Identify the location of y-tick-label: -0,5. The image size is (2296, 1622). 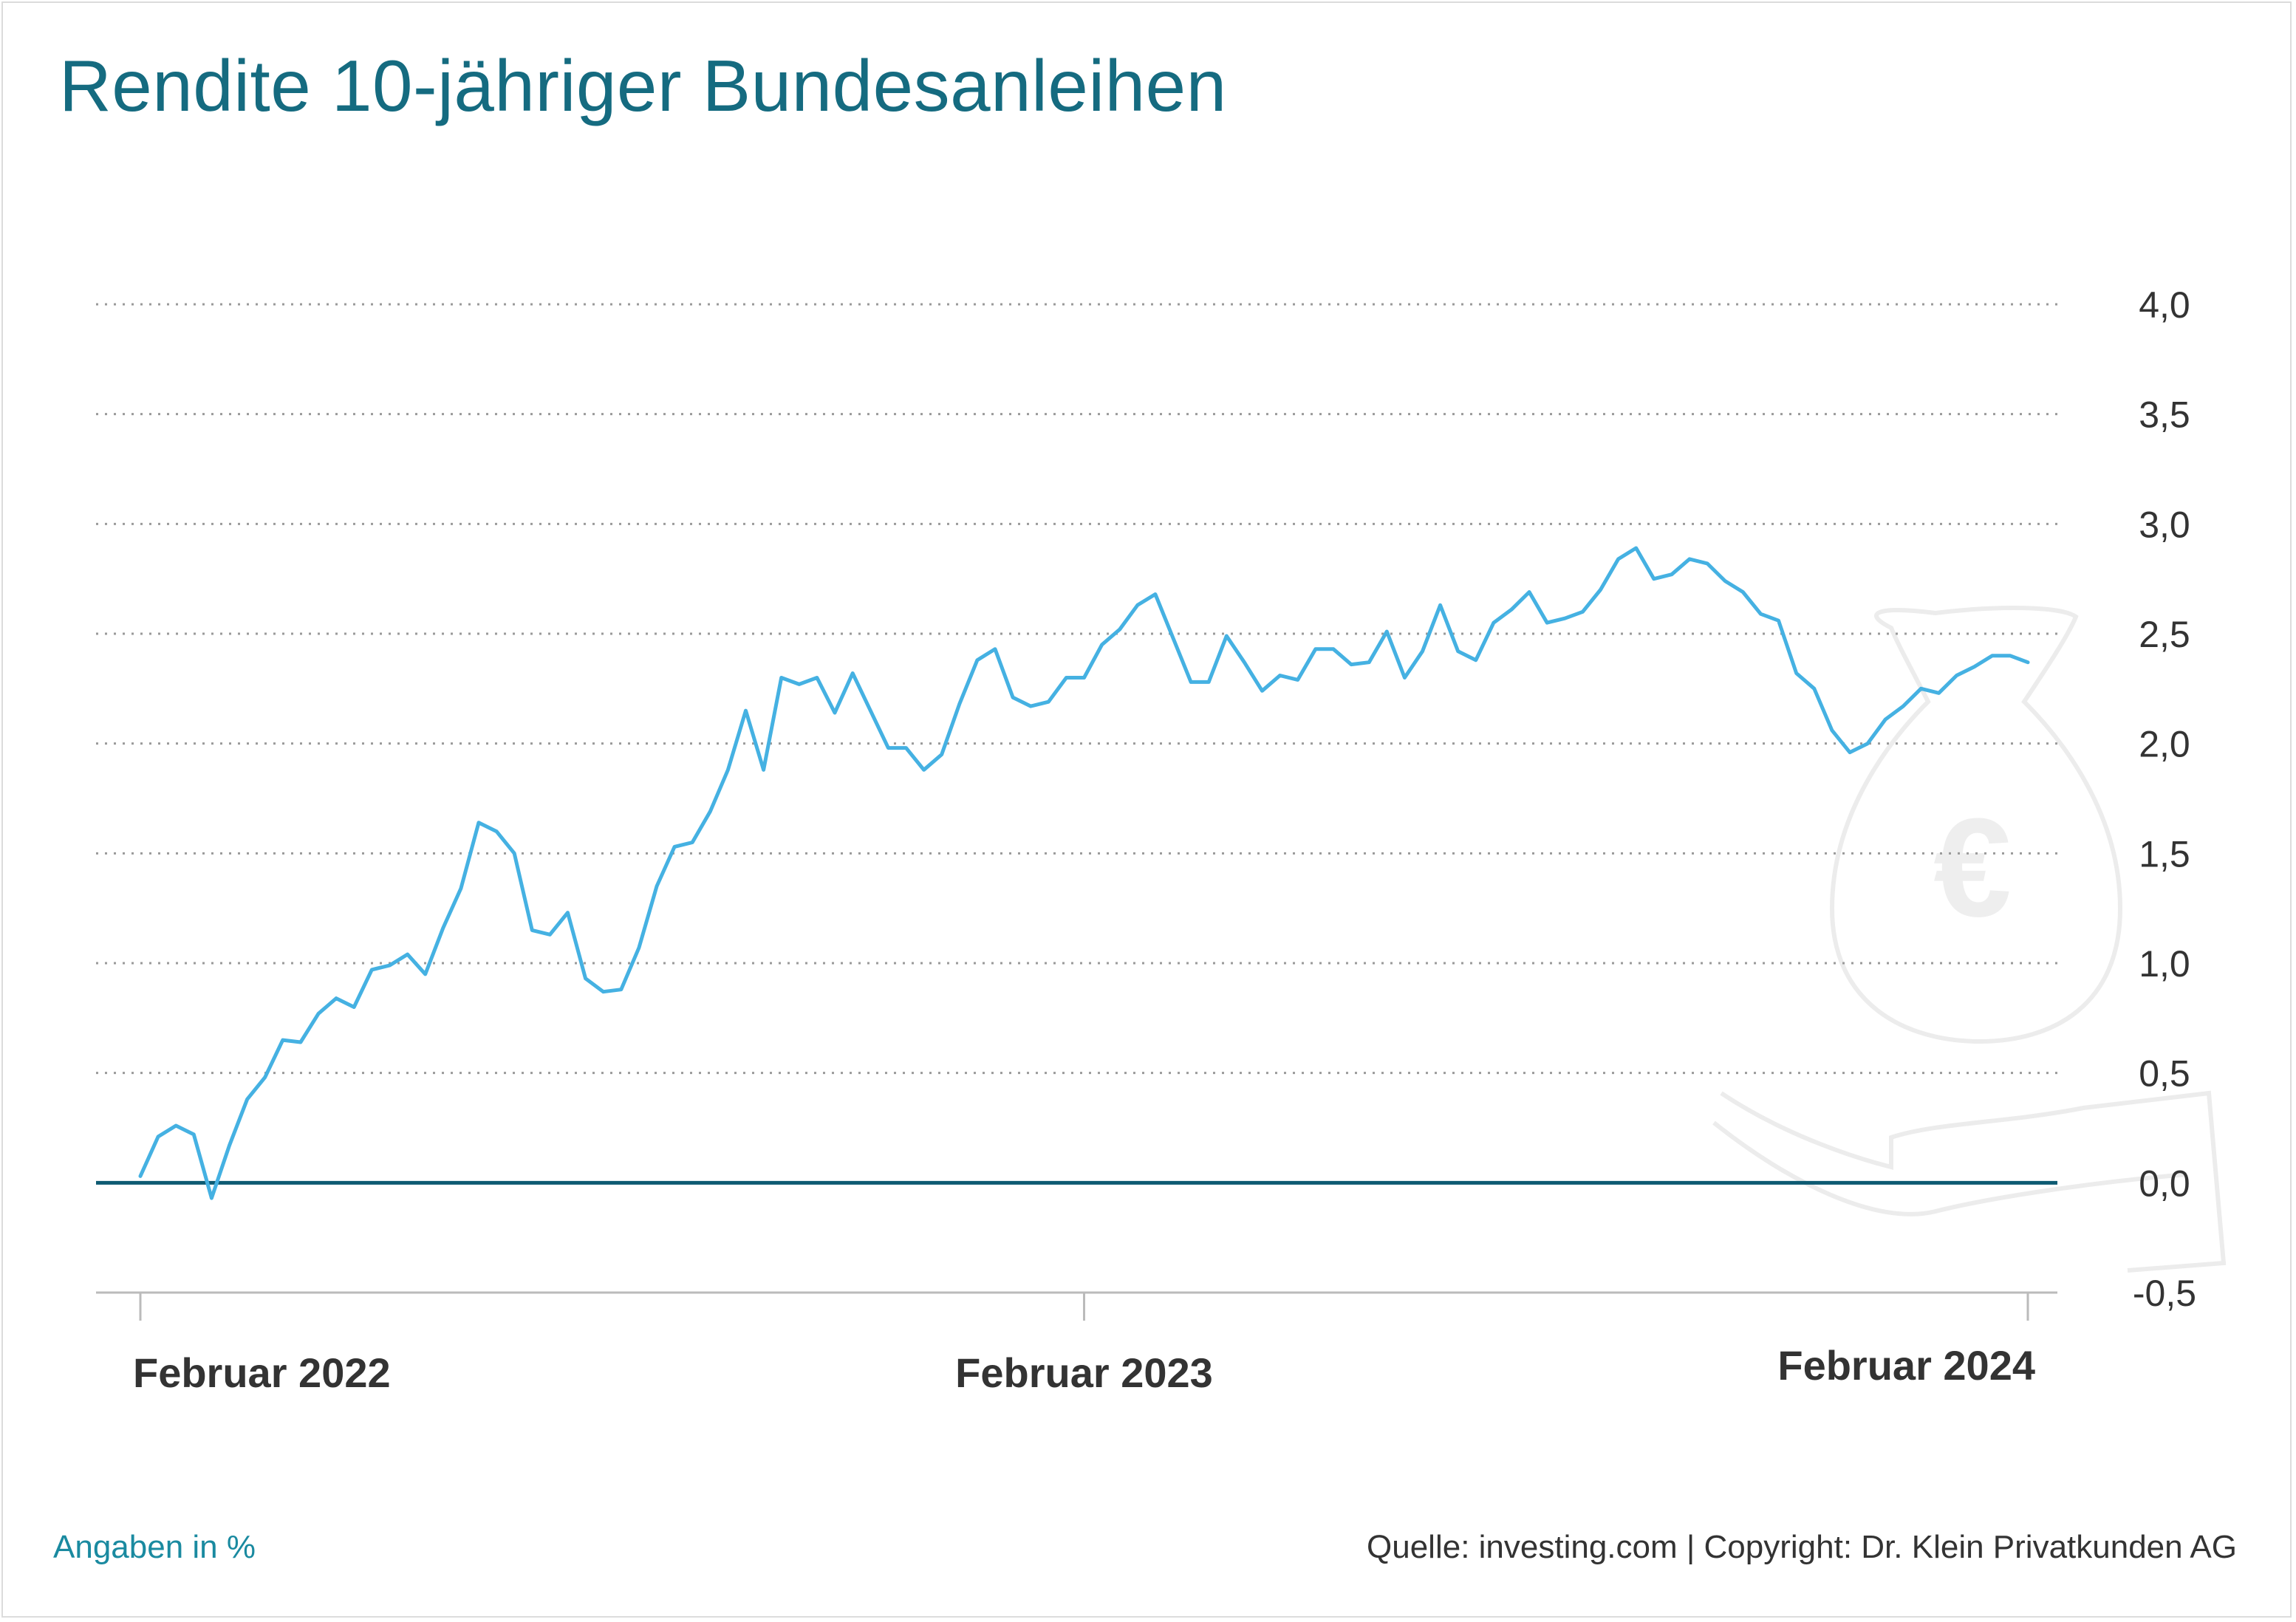
(2164, 1293).